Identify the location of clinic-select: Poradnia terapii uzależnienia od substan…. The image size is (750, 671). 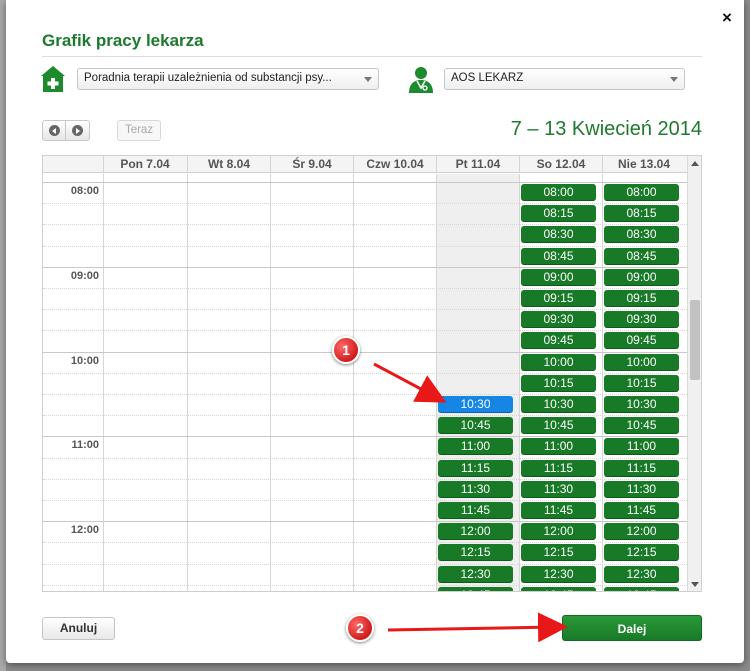
(228, 79).